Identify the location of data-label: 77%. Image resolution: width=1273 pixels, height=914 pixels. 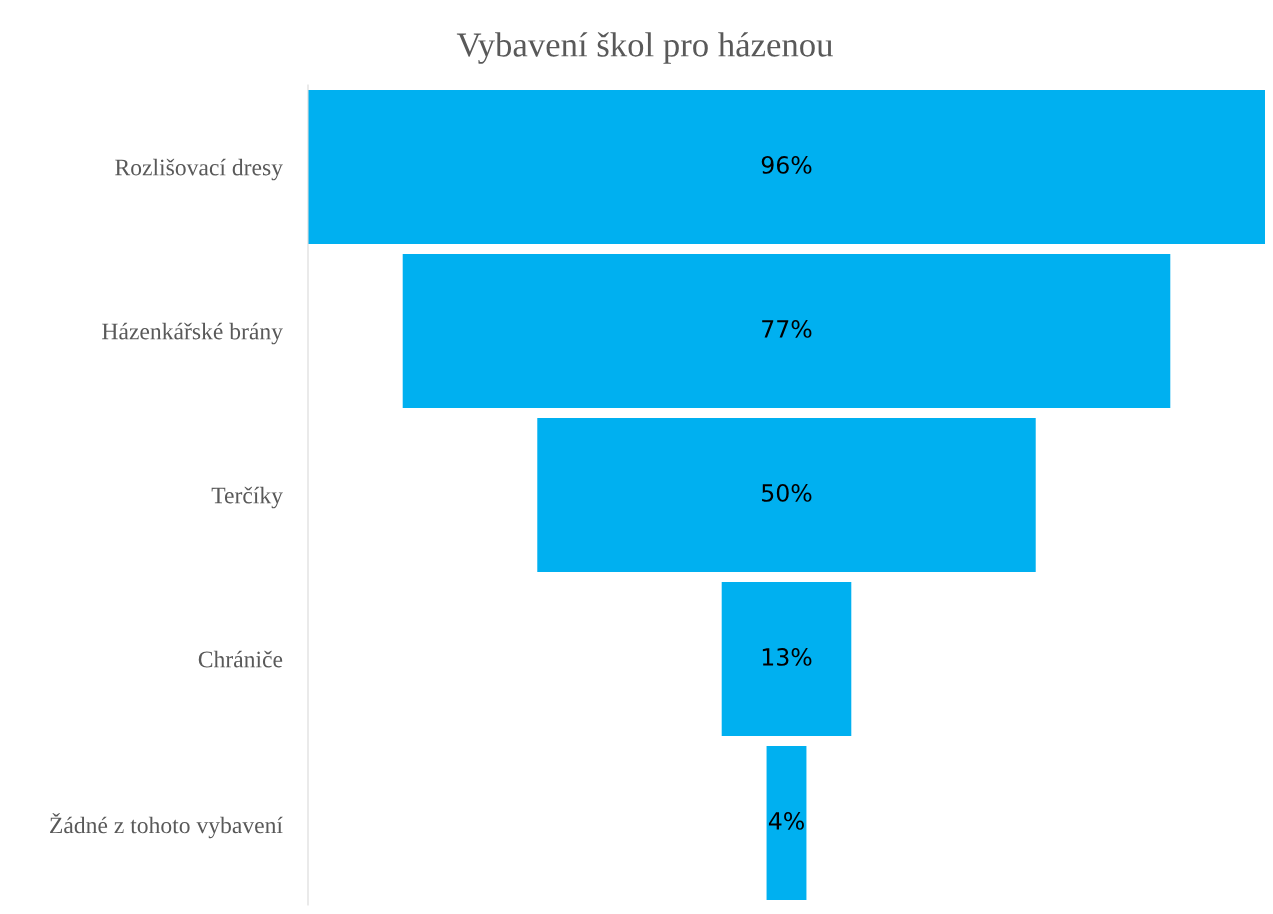
(787, 328).